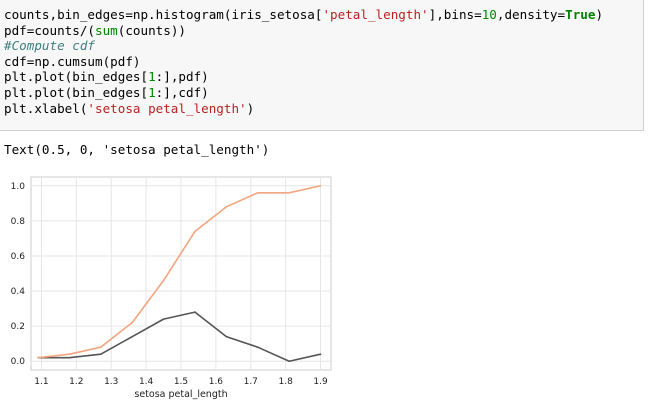 The image size is (651, 416). What do you see at coordinates (320, 382) in the screenshot?
I see `x-tick-label: 1.9` at bounding box center [320, 382].